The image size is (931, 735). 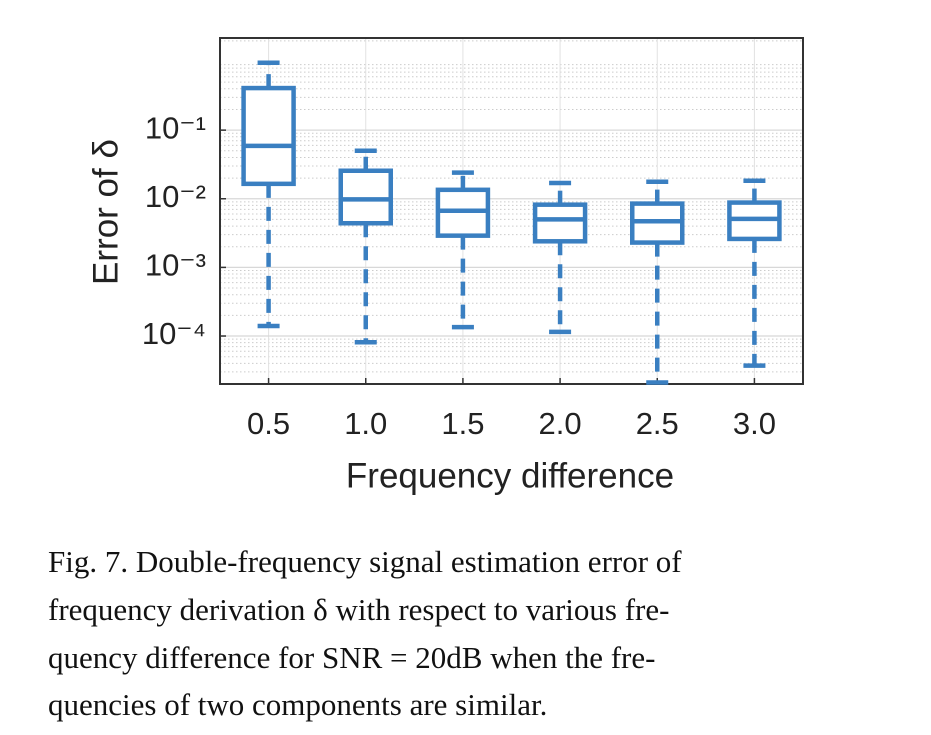 I want to click on y-tick-label: 10⁻², so click(x=175, y=196).